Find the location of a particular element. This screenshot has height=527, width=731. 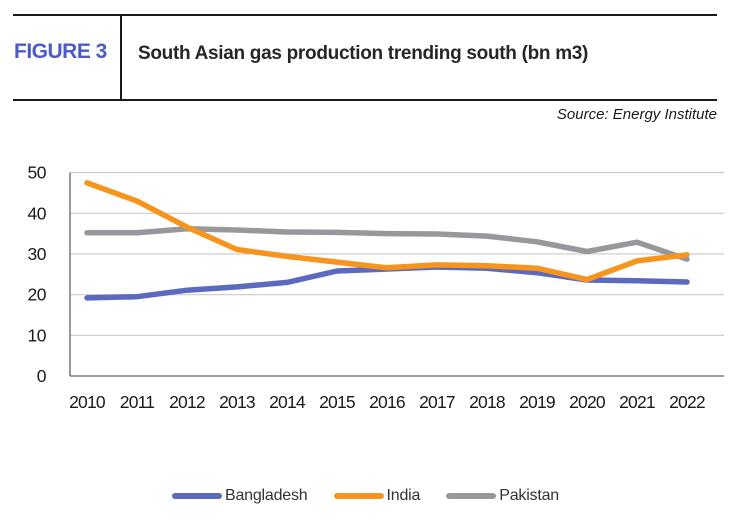

x-tick-label: 2020 is located at coordinates (587, 402).